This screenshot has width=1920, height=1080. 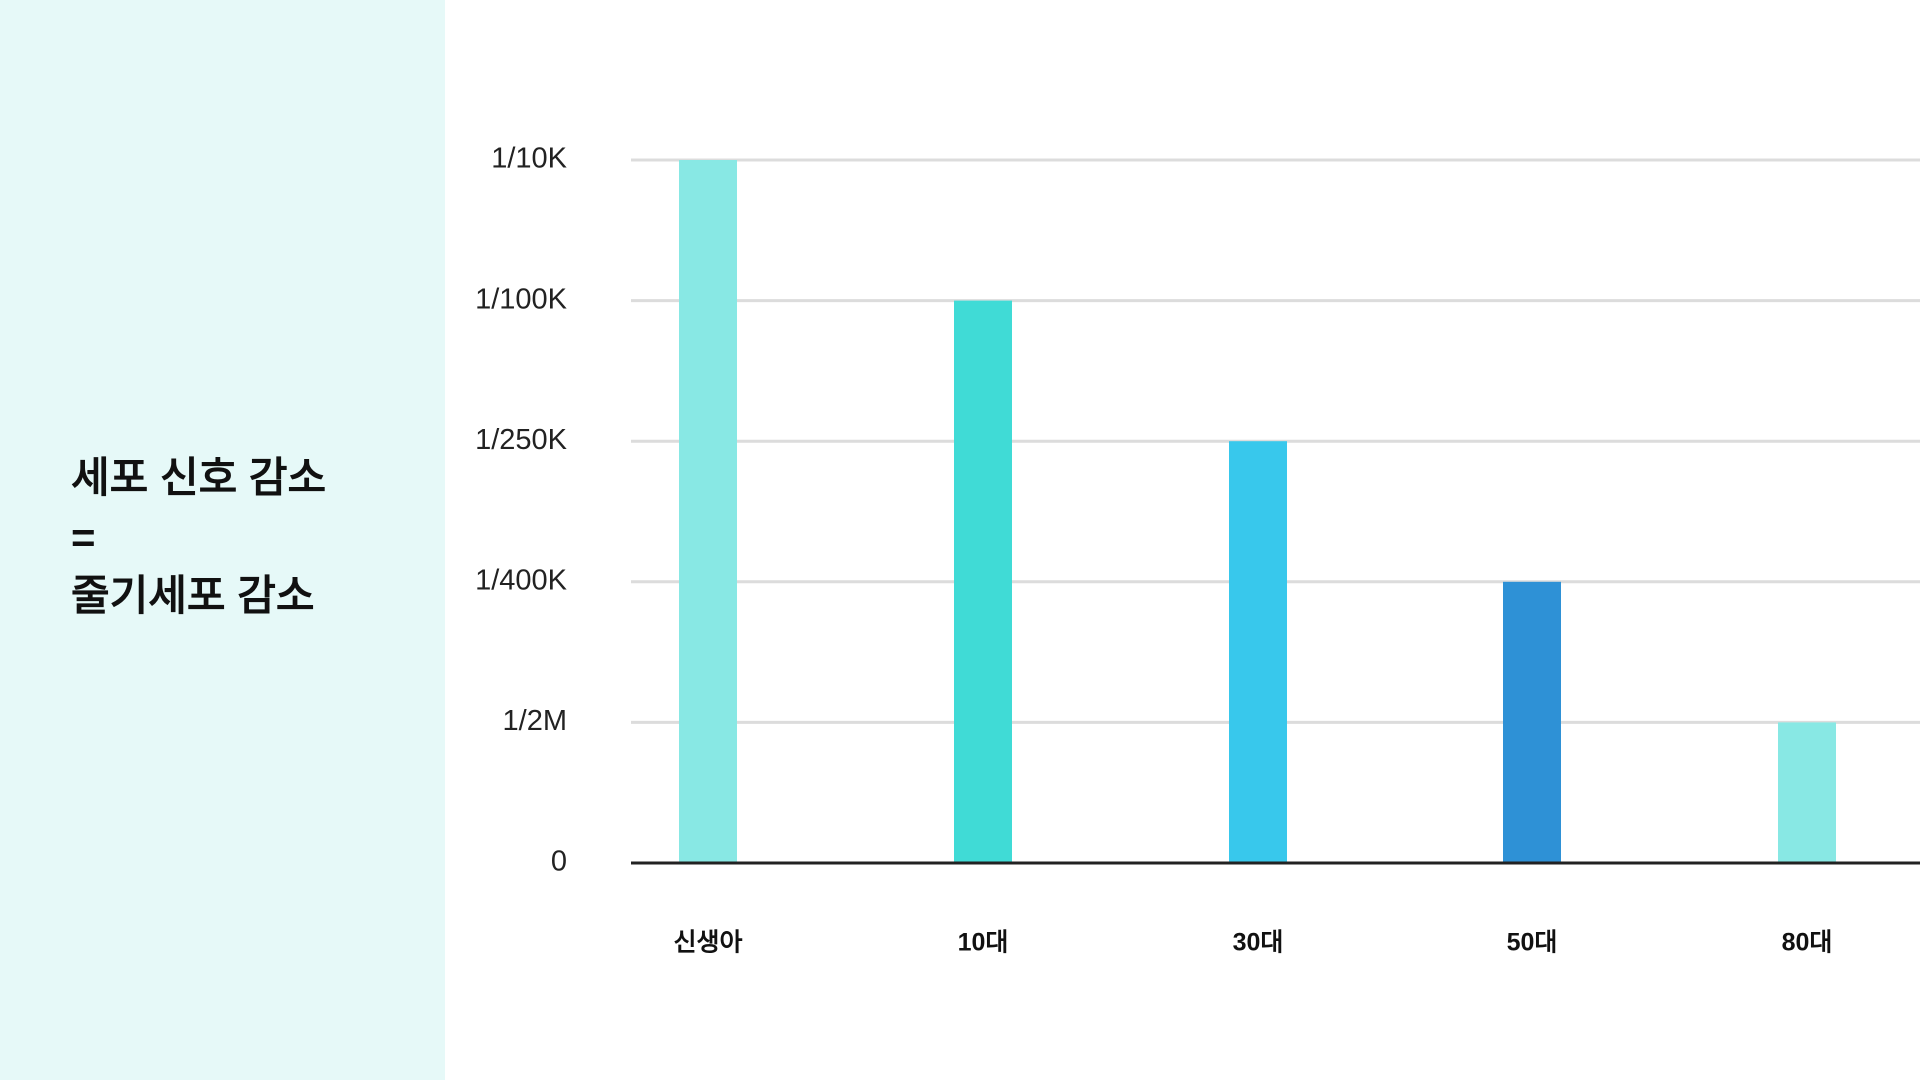 I want to click on x-tick-label: 10대, so click(x=983, y=943).